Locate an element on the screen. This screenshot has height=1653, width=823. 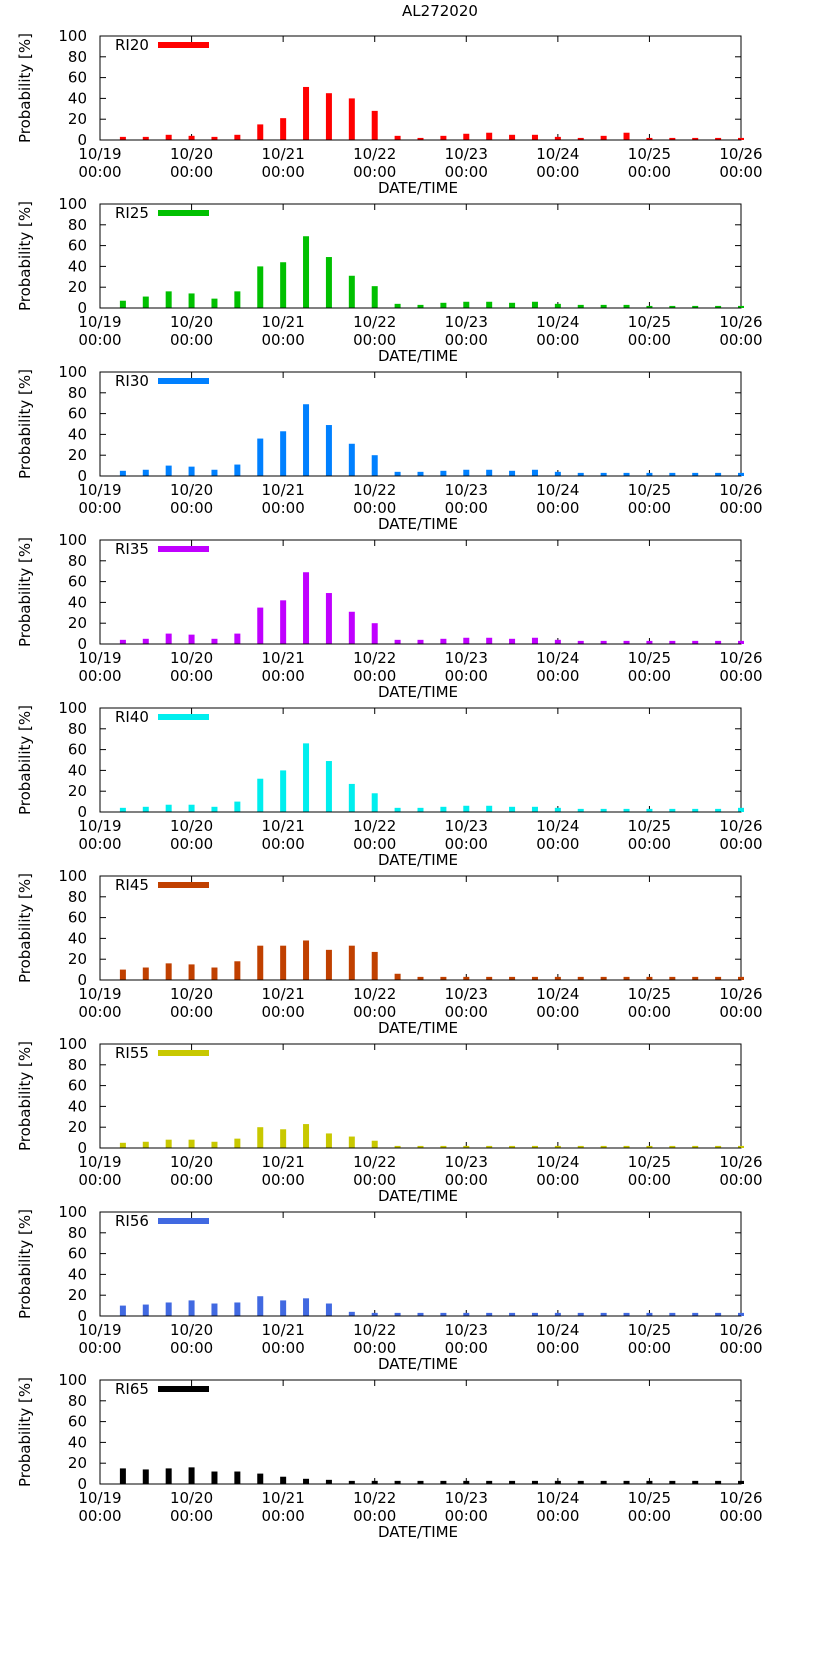
y-tick-label: 80 is located at coordinates (77, 897).